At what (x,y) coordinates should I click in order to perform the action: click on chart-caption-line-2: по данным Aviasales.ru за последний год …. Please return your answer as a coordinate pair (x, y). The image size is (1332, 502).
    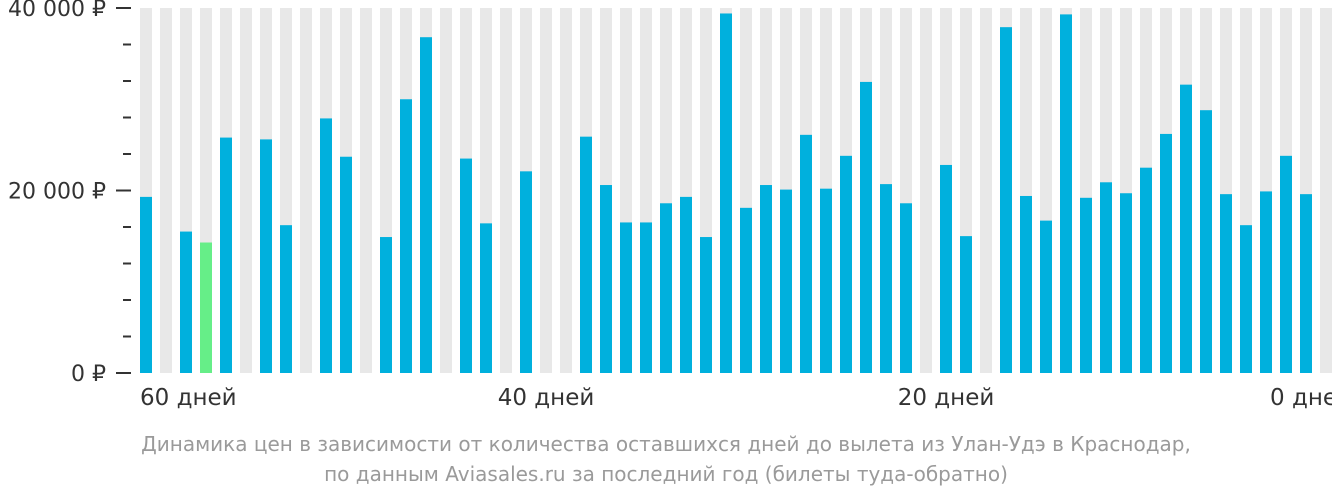
    Looking at the image, I should click on (666, 474).